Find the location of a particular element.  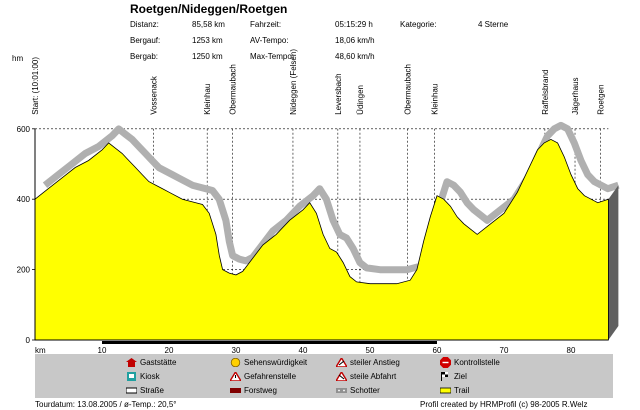

waypoint-label: Üdingen is located at coordinates (360, 100).